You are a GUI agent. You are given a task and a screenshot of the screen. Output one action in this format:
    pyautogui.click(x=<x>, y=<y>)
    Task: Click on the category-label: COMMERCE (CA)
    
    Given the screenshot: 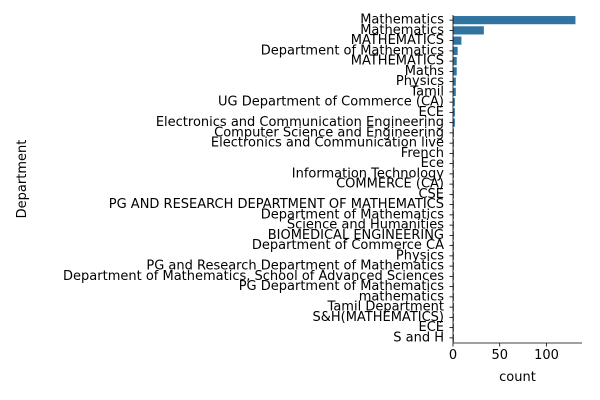 What is the action you would take?
    pyautogui.click(x=390, y=184)
    